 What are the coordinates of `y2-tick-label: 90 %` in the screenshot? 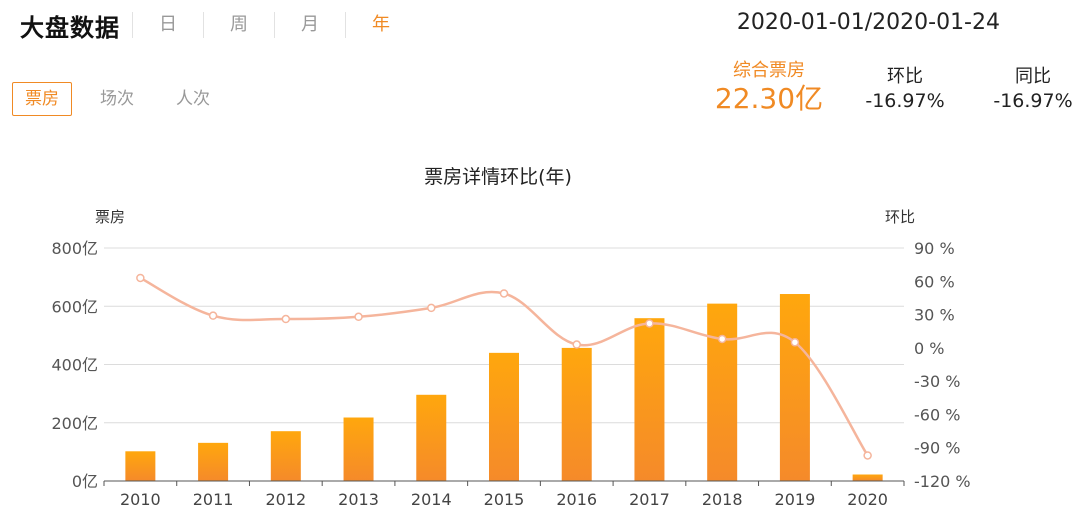 It's located at (934, 248).